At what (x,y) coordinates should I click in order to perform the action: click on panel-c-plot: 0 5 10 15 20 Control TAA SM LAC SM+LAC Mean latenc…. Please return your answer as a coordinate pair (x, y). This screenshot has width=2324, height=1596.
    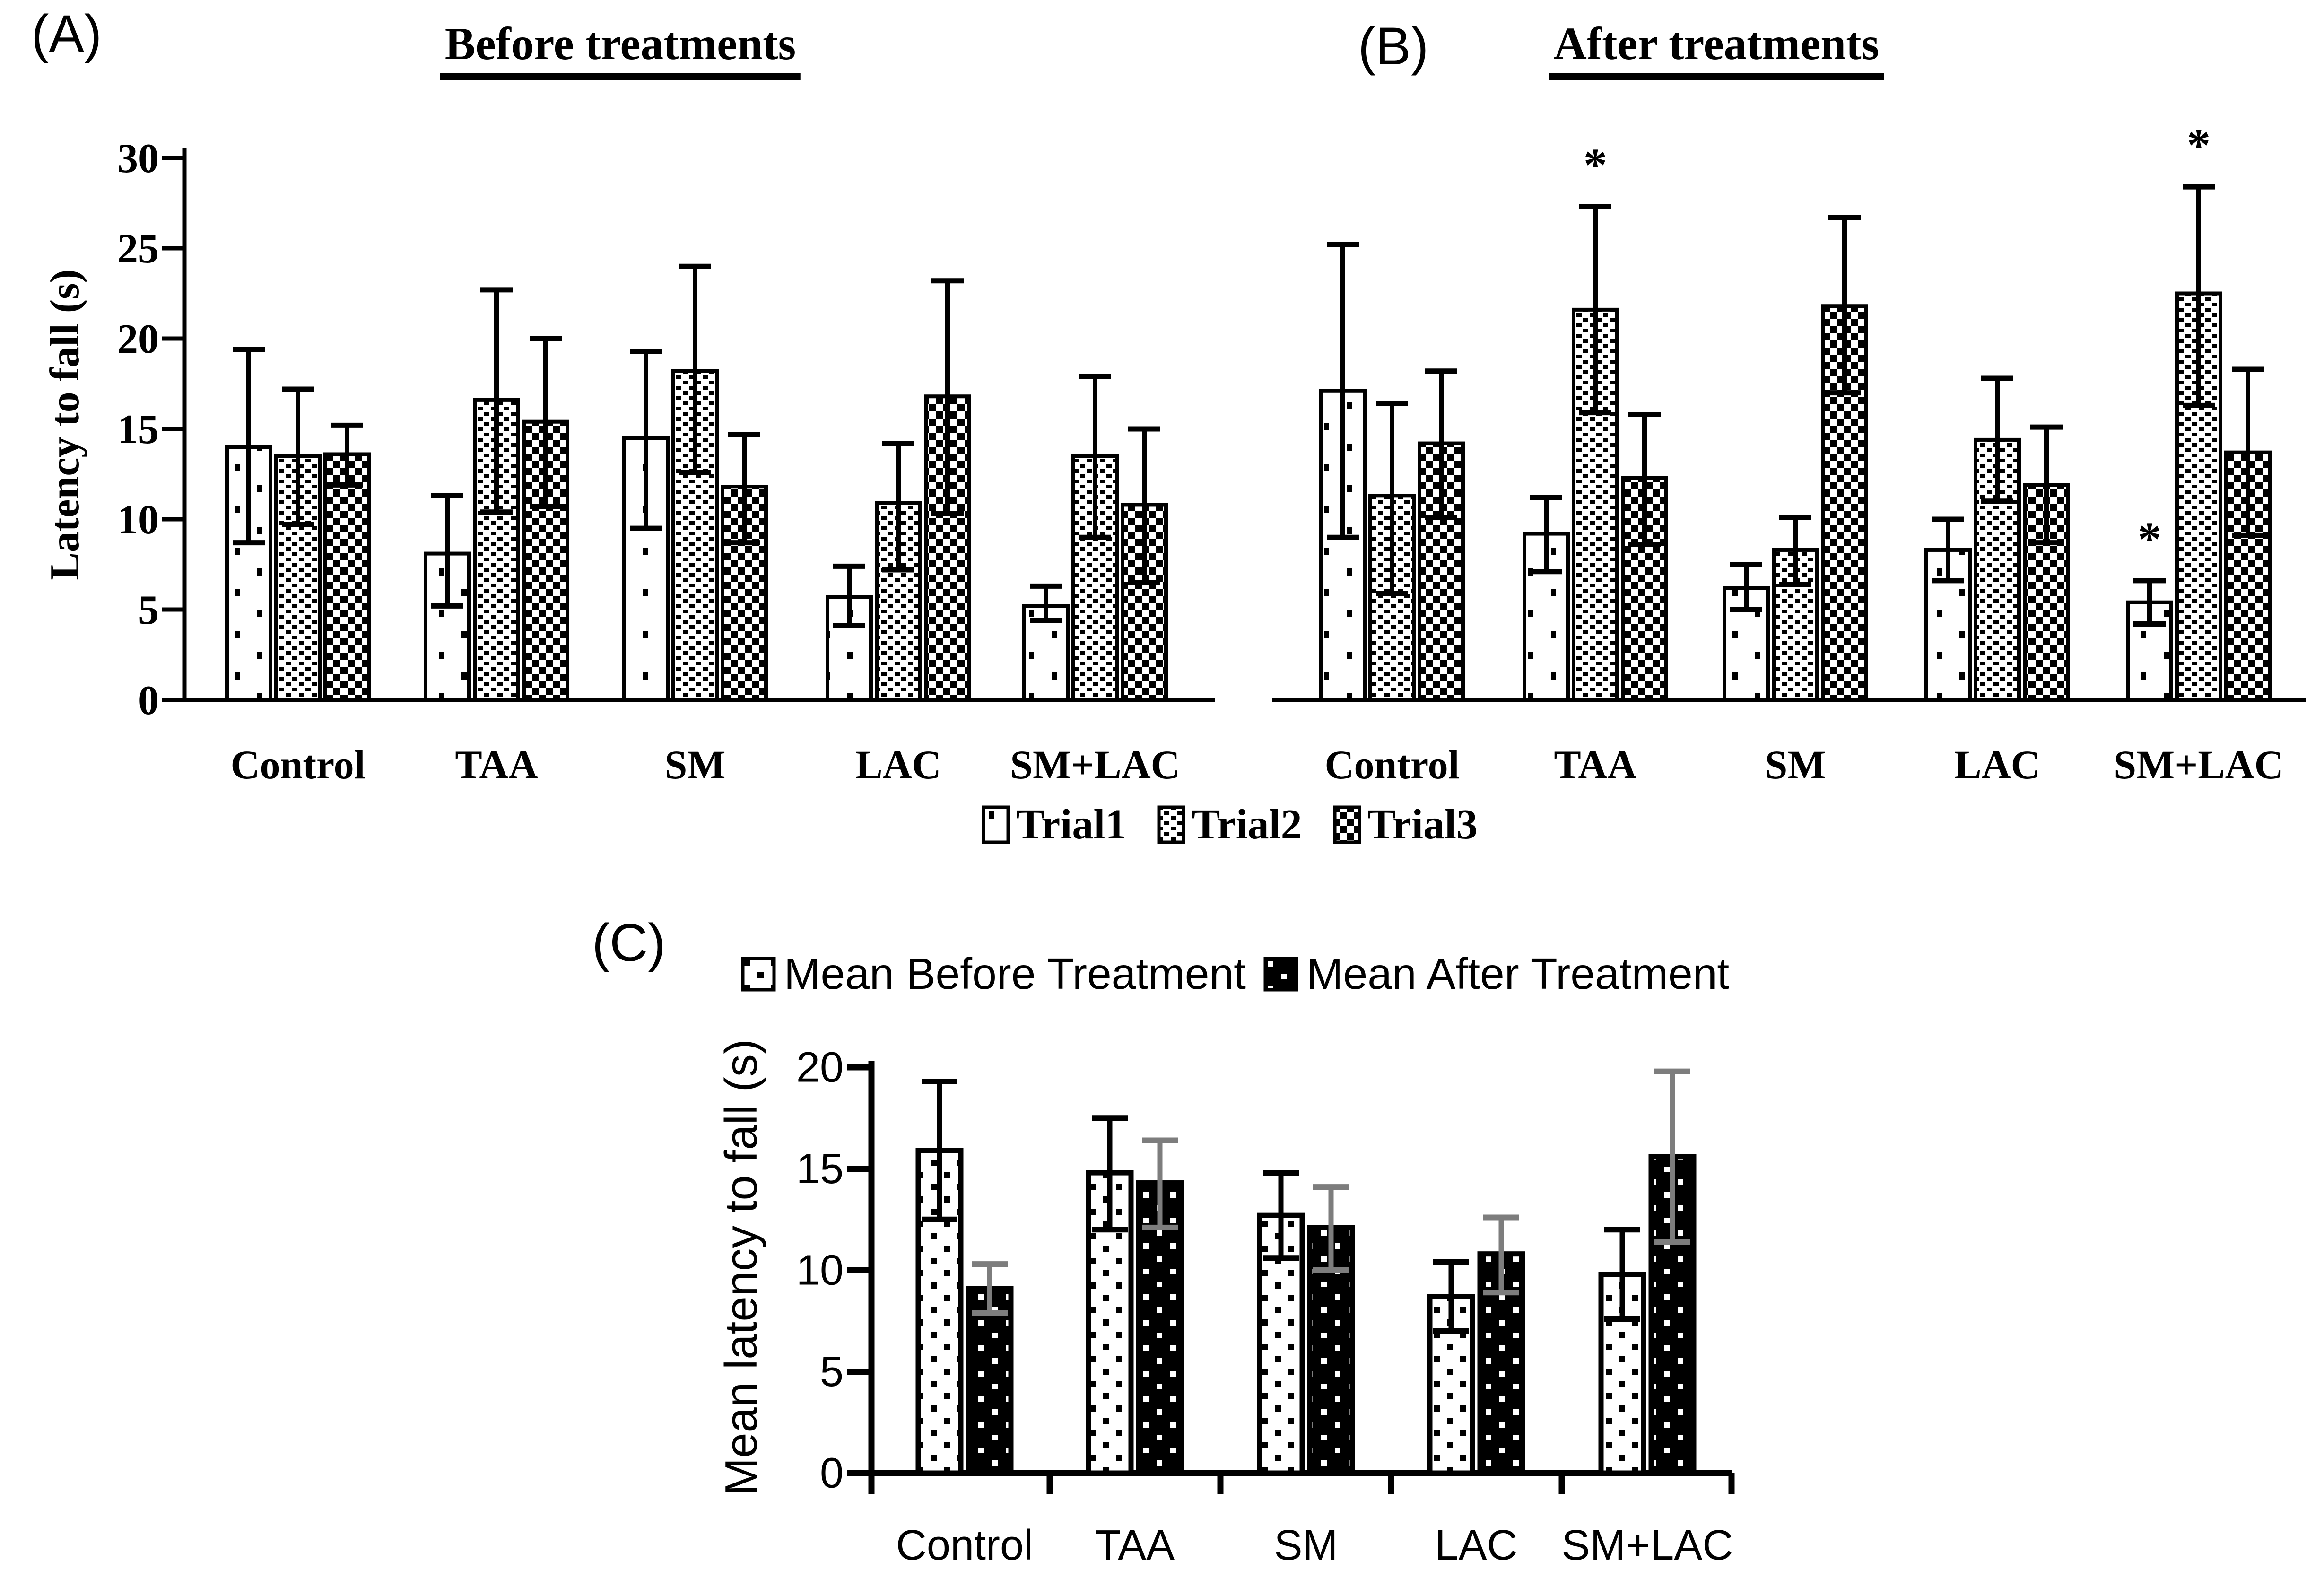
    Looking at the image, I should click on (1225, 1304).